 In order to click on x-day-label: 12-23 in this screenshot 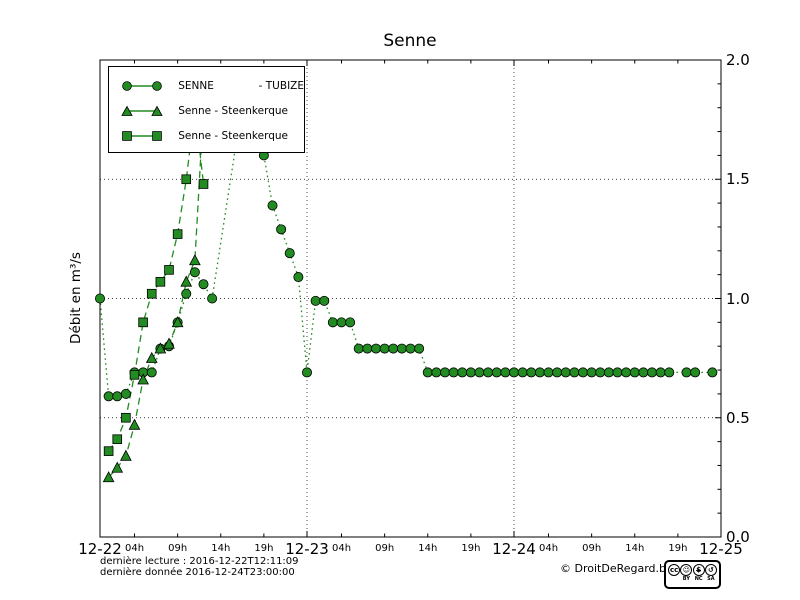, I will do `click(307, 549)`.